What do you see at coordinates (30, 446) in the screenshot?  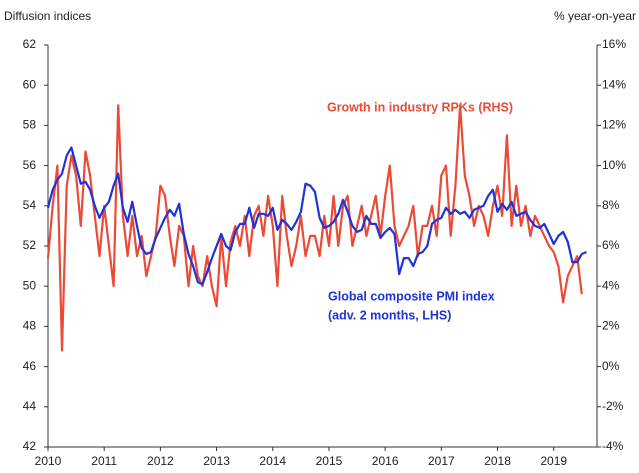 I see `y-tick-label: 42` at bounding box center [30, 446].